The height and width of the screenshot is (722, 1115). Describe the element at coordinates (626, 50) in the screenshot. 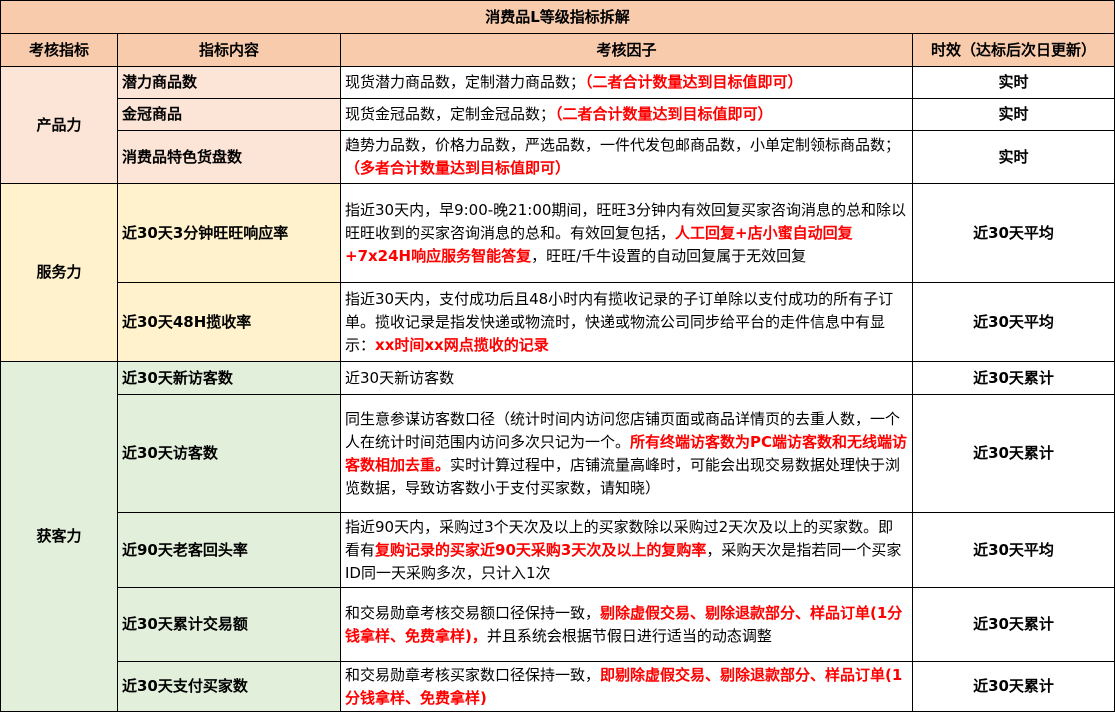

I see `header-factor: 考核因子` at that location.